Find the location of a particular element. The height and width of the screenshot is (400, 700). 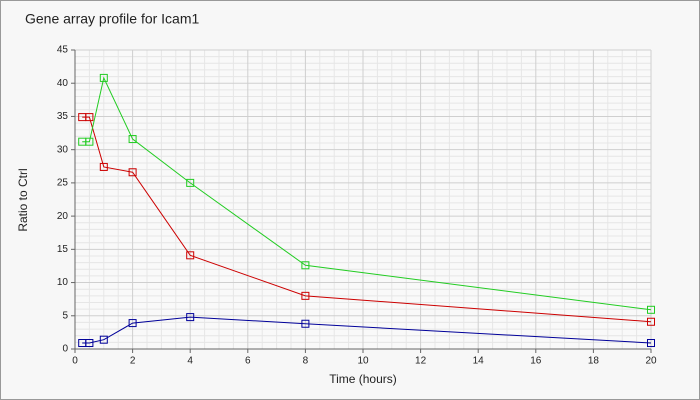

x-tick-label: 18 is located at coordinates (594, 361).